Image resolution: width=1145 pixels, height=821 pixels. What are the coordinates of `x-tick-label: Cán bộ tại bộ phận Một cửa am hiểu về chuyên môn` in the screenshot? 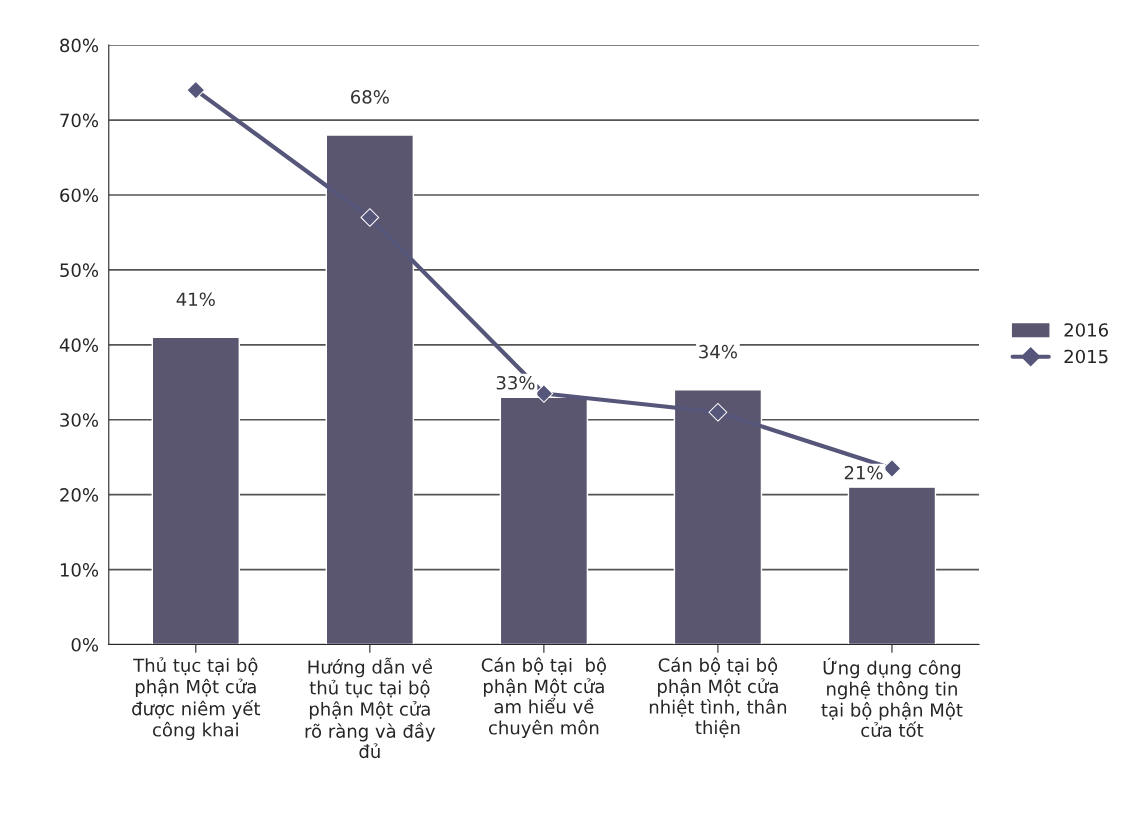 It's located at (544, 698).